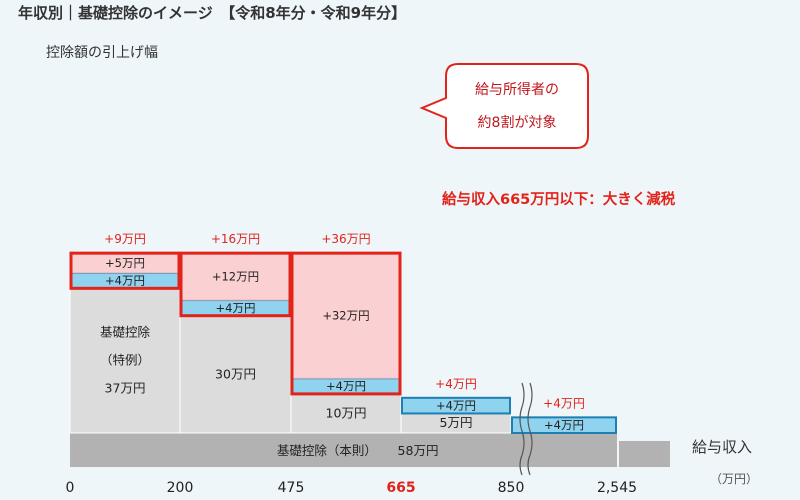 The image size is (800, 500). I want to click on special-deduction-label: （特例）, so click(125, 360).